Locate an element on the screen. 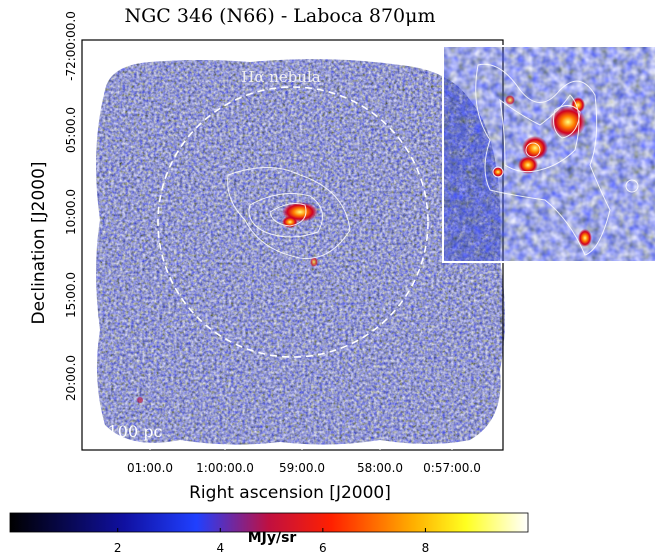 The image size is (656, 555). scale-label: 100 pc is located at coordinates (135, 431).